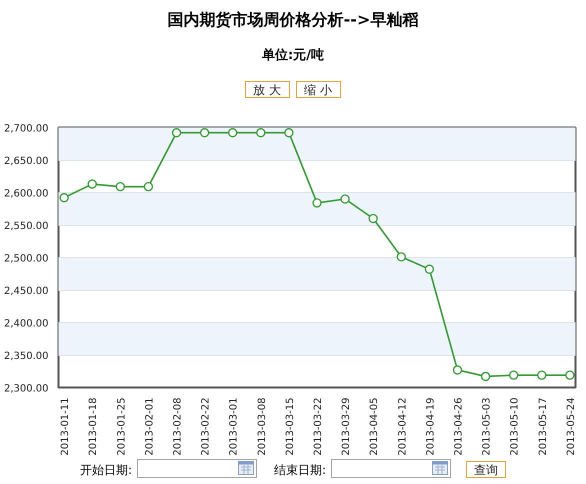  I want to click on x-tick-label: 2013-02-01, so click(150, 426).